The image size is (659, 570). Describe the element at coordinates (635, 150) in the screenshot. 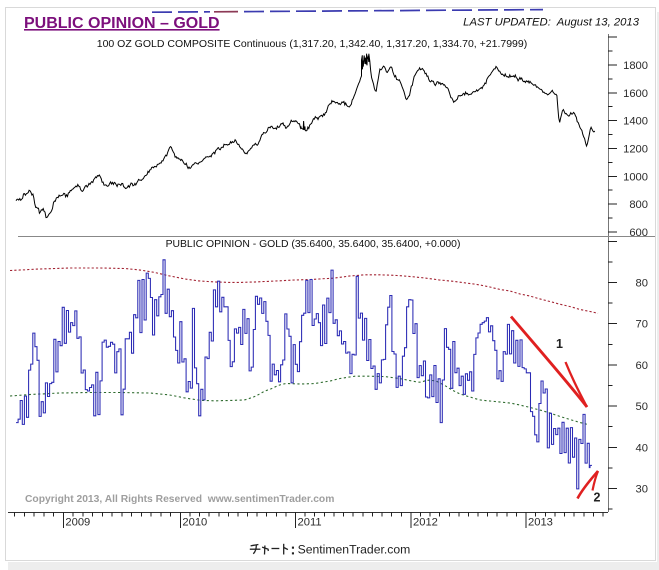

I see `svg-text: 1200` at that location.